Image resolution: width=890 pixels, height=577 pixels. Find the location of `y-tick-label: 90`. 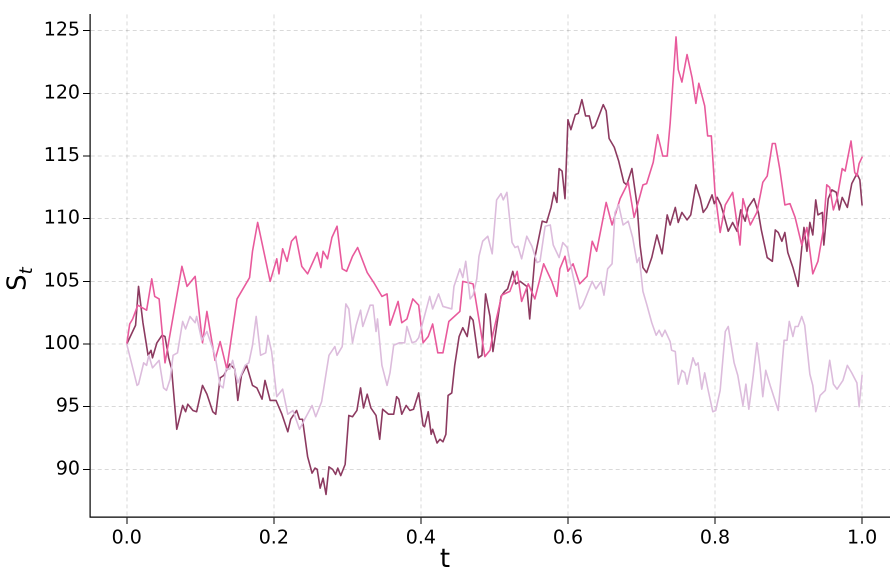

y-tick-label: 90 is located at coordinates (68, 468).